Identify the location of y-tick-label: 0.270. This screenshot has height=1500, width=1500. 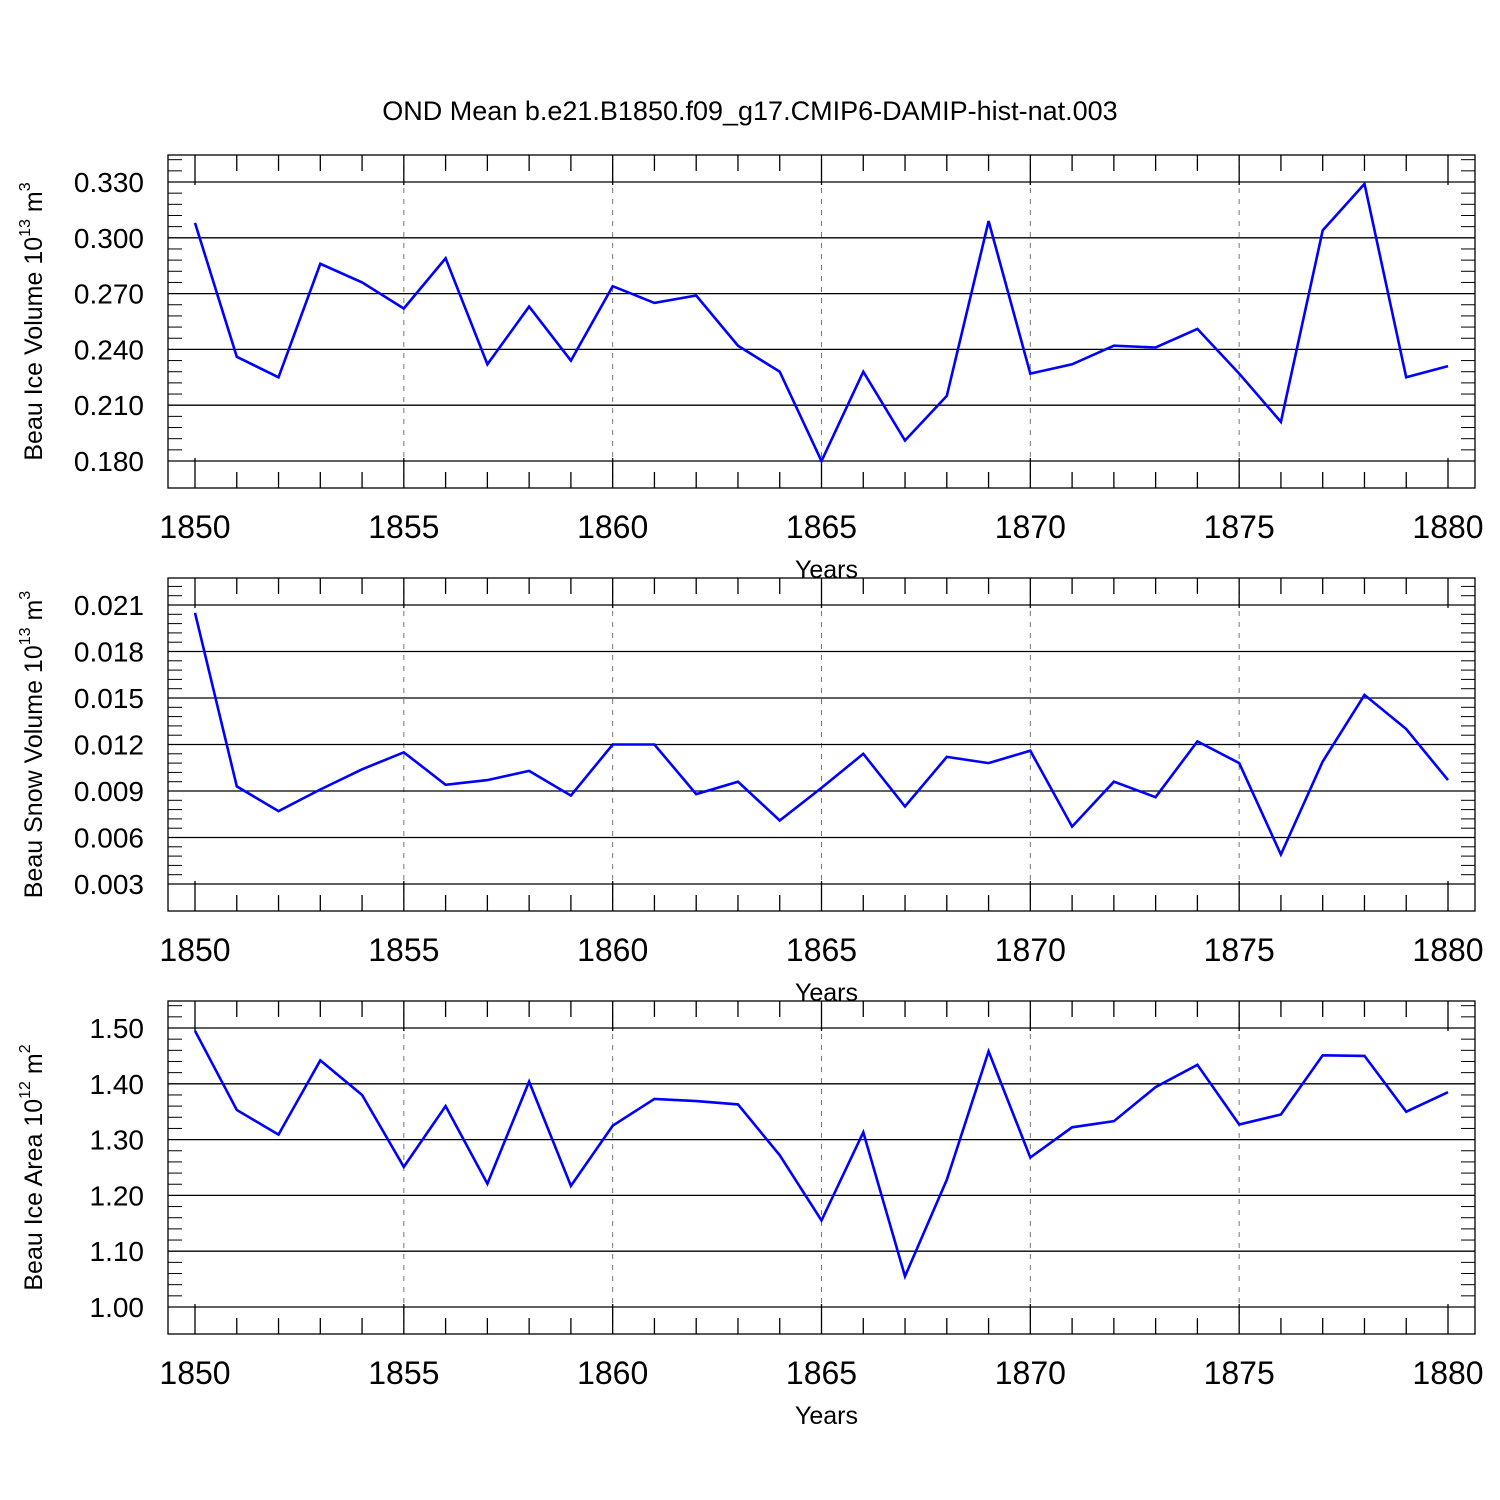
(109, 294).